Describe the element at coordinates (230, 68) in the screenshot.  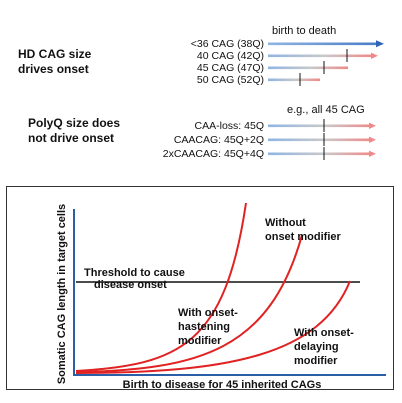
I see `top-row-label-3: 45 CAG (47Q)` at that location.